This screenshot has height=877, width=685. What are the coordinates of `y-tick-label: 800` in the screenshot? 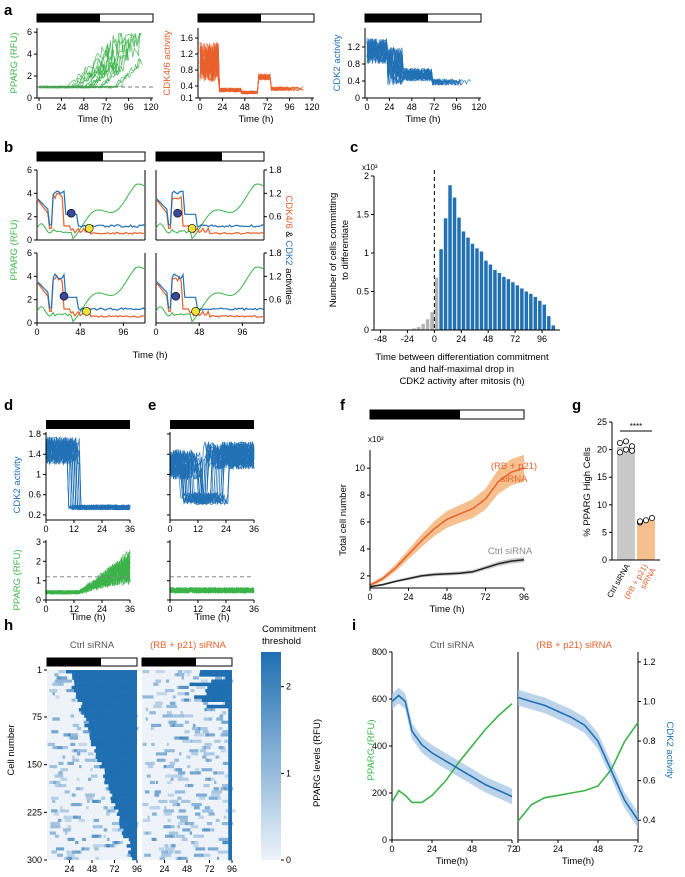 It's located at (379, 652).